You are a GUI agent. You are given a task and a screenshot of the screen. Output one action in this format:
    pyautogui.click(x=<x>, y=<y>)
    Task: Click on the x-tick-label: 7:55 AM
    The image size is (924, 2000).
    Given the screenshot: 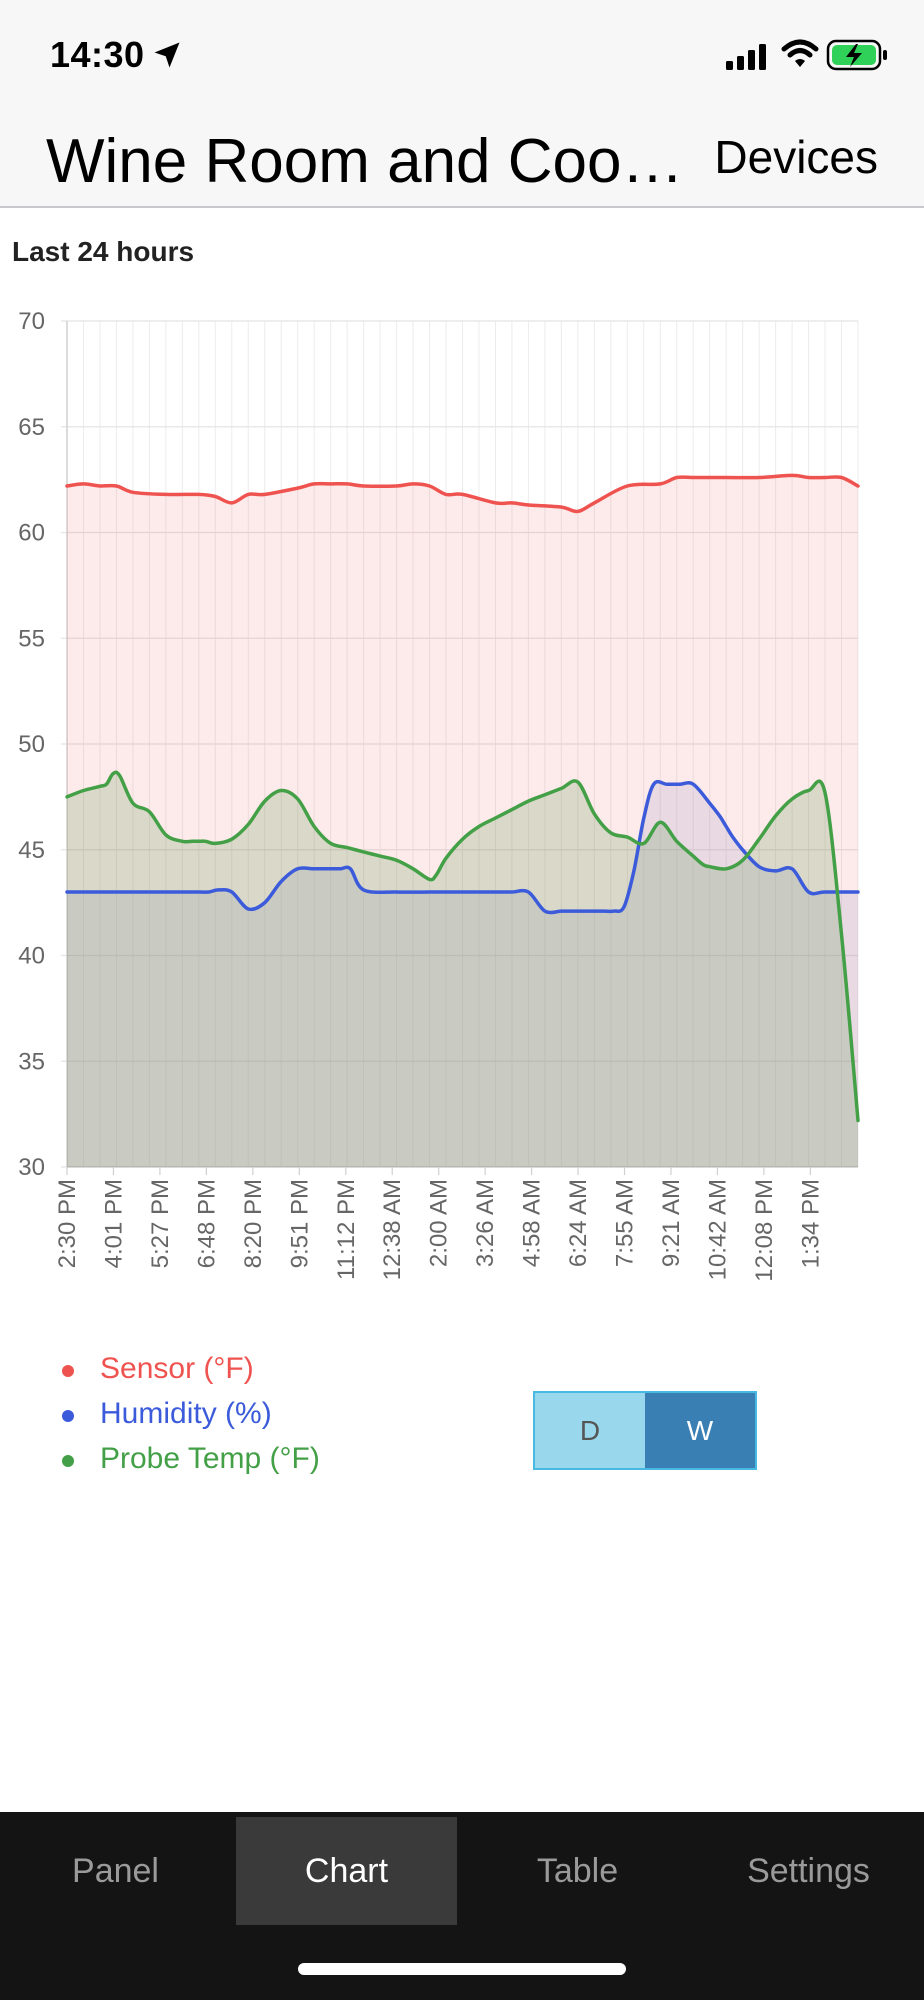 What is the action you would take?
    pyautogui.click(x=625, y=1223)
    